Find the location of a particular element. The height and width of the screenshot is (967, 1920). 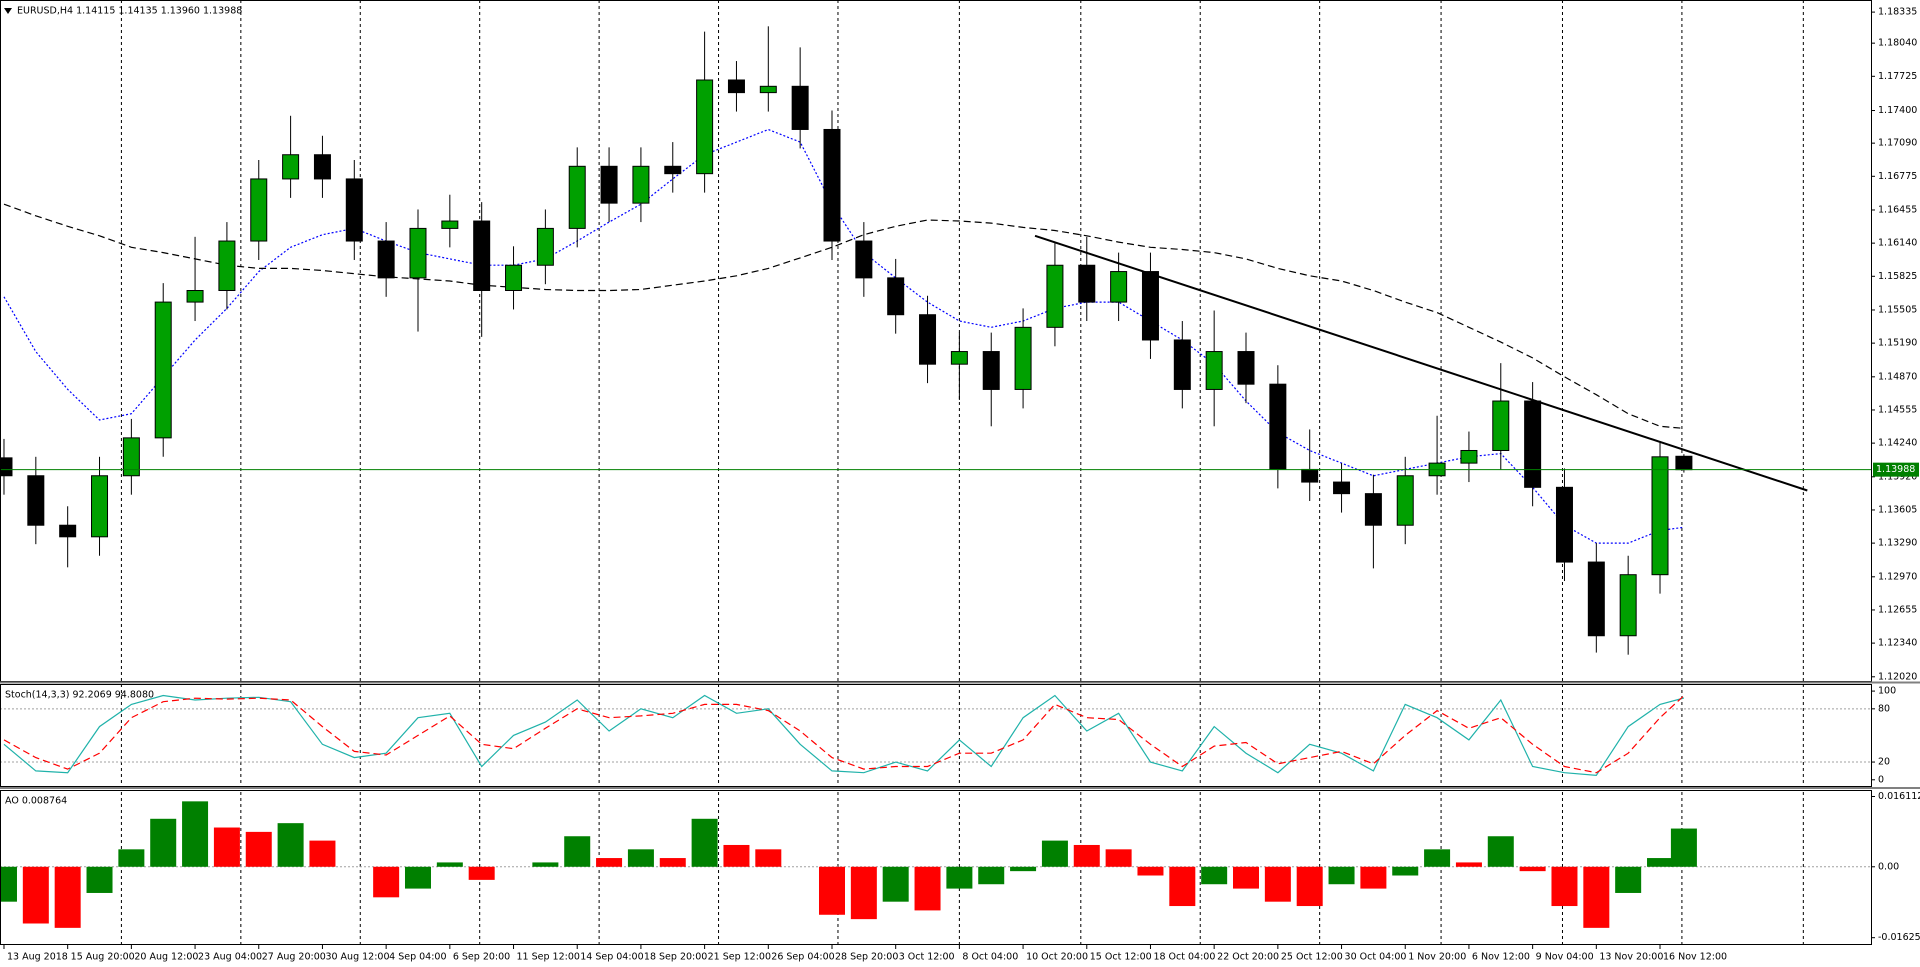

x-tick-label: 30 Oct 04:00 is located at coordinates (1376, 957).